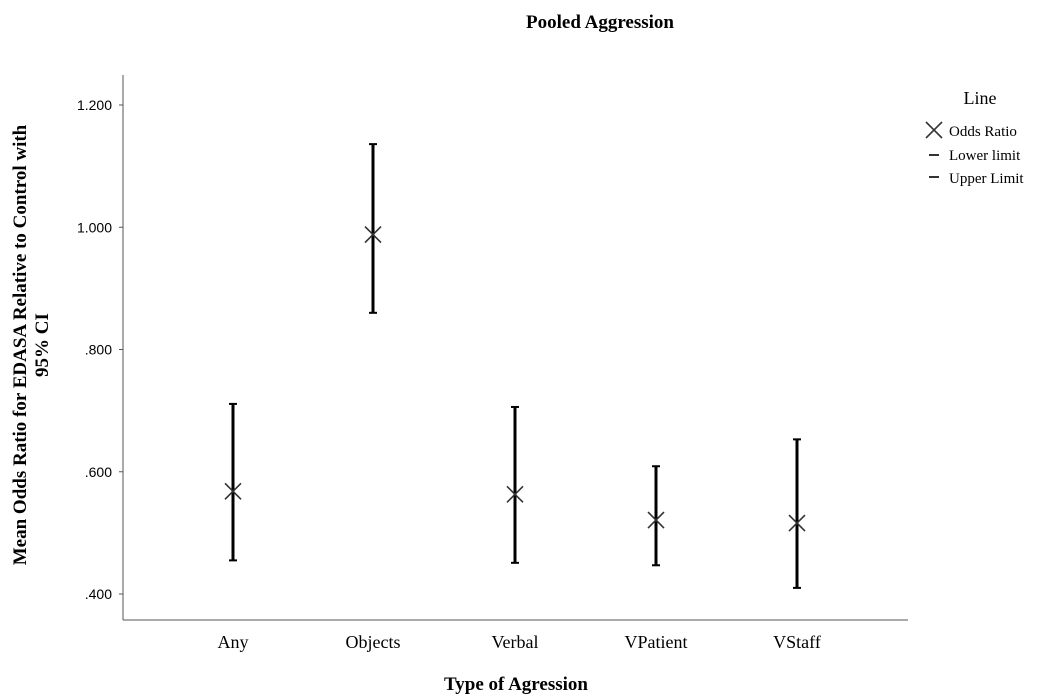  What do you see at coordinates (98, 472) in the screenshot?
I see `y-tick-label: .600` at bounding box center [98, 472].